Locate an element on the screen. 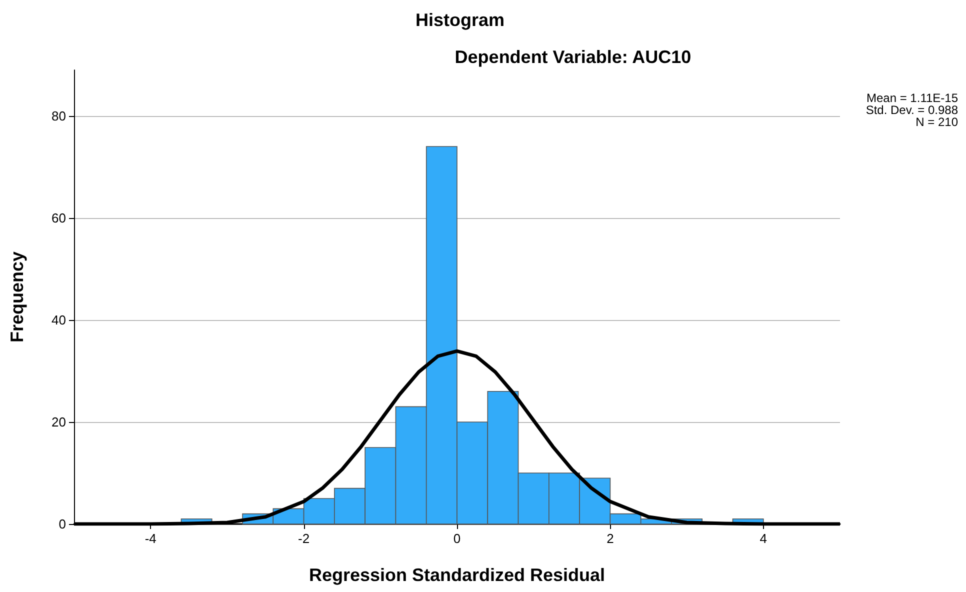  y-axis-title: Frequency is located at coordinates (17, 297).